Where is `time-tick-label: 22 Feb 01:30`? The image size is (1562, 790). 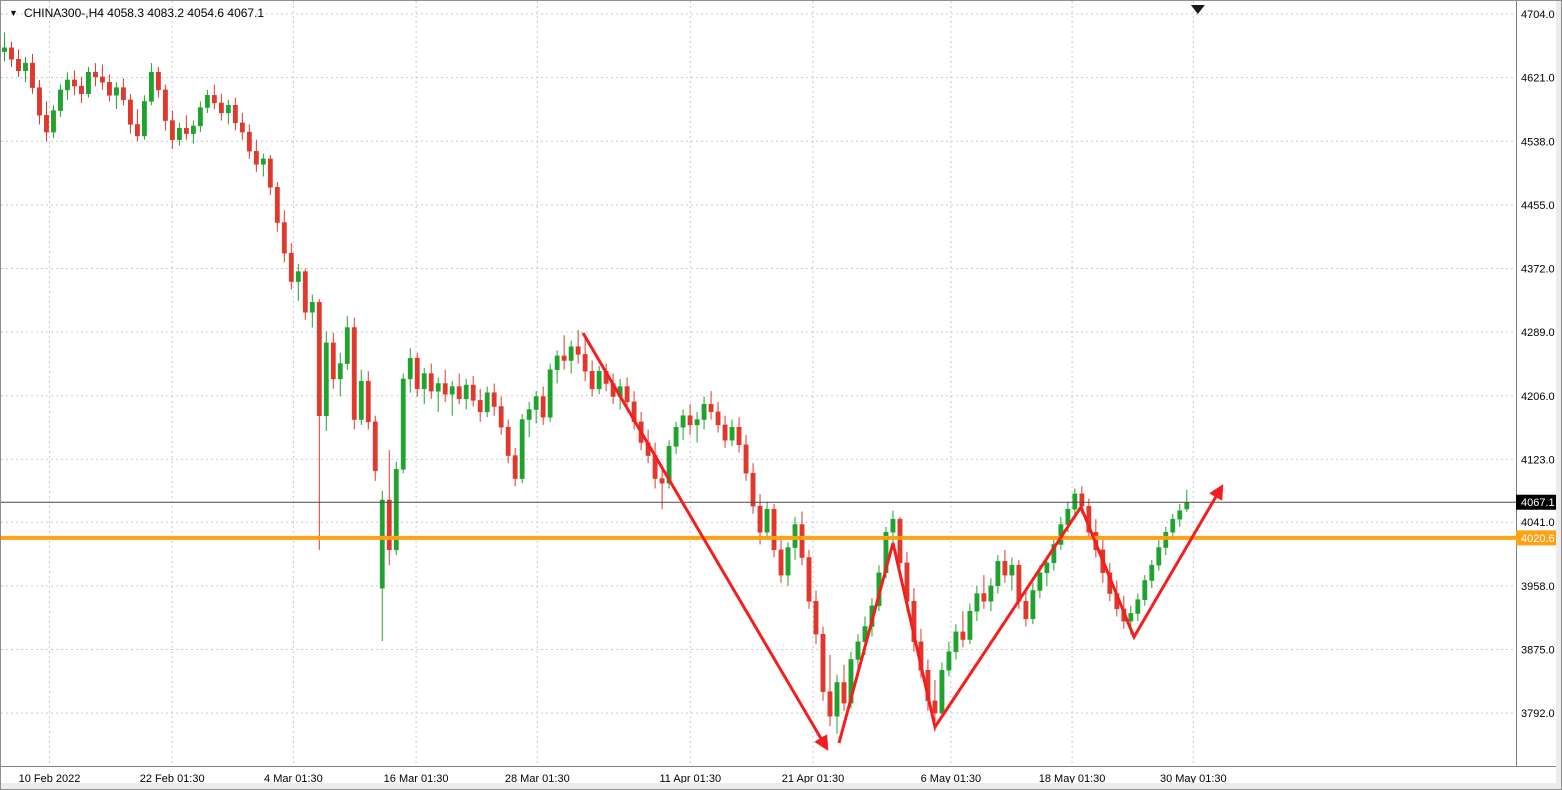
time-tick-label: 22 Feb 01:30 is located at coordinates (172, 779).